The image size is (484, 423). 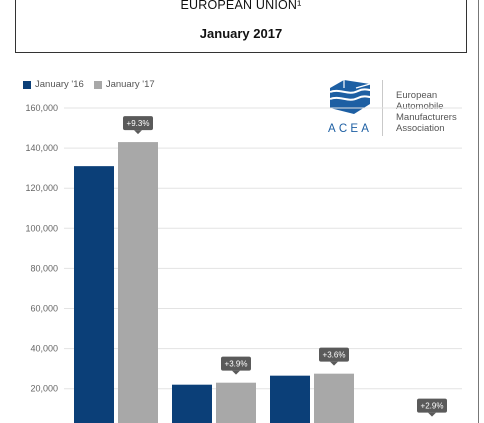 What do you see at coordinates (41, 188) in the screenshot?
I see `y-tick-label: 120,000` at bounding box center [41, 188].